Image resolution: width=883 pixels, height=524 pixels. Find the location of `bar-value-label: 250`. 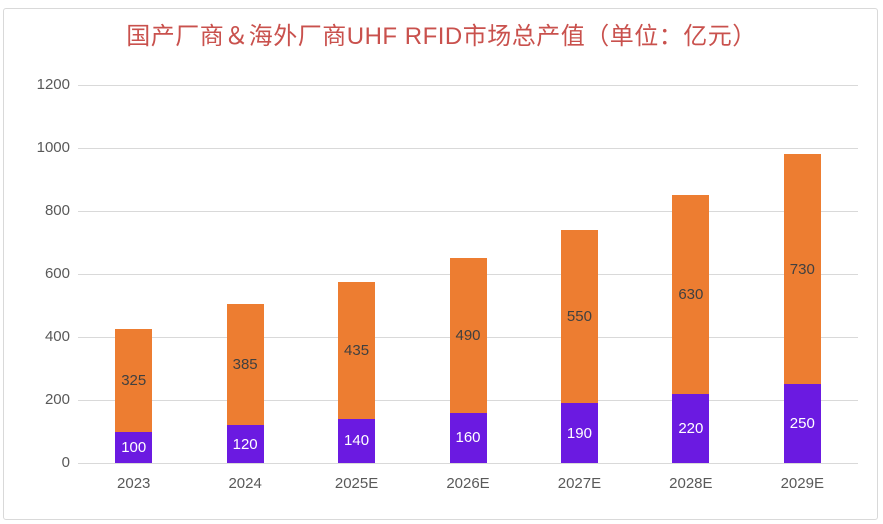

bar-value-label: 250 is located at coordinates (802, 424).